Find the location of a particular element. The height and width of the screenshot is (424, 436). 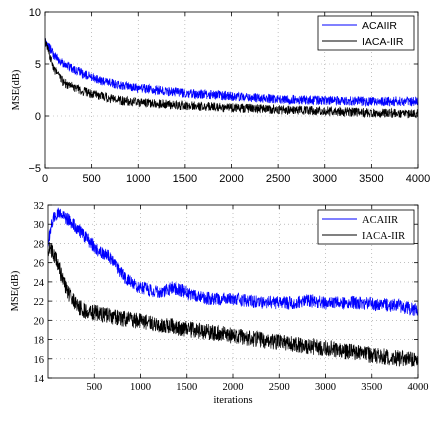

bottom-legend-box is located at coordinates (366, 227).